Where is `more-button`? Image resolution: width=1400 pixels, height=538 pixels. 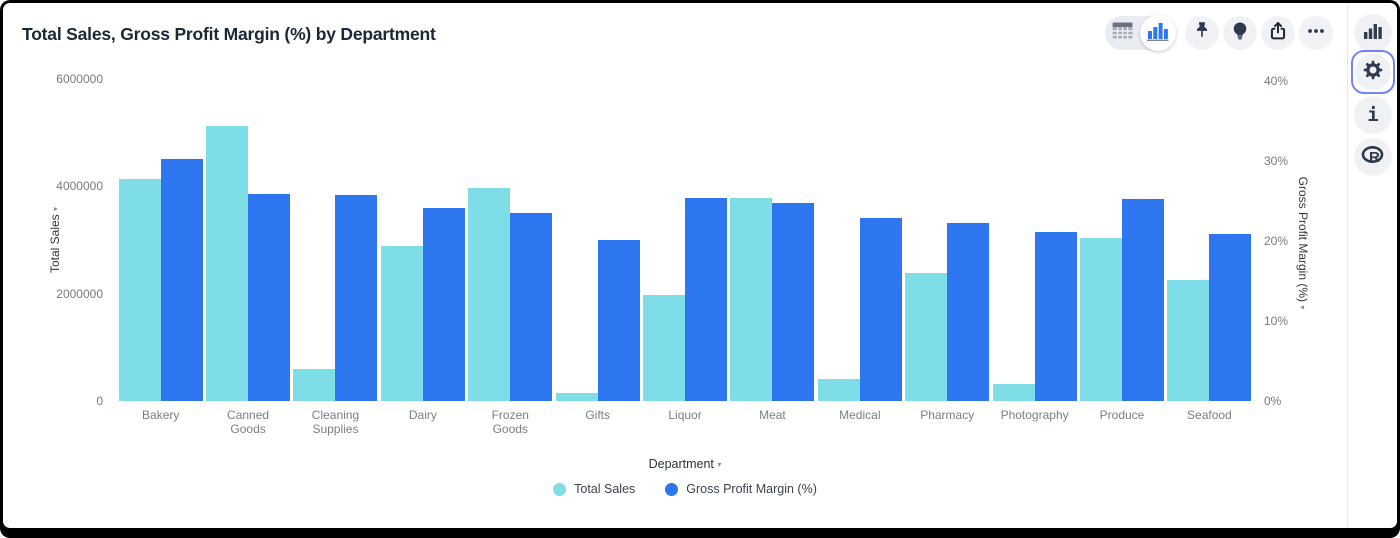 more-button is located at coordinates (1316, 33).